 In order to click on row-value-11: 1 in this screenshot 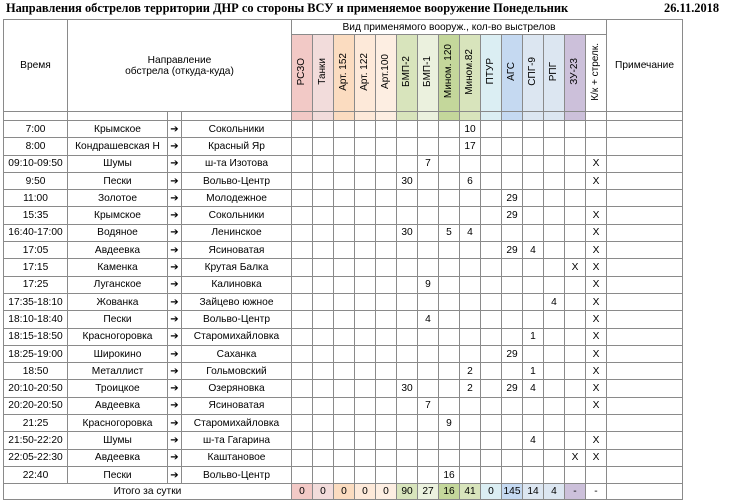, I will do `click(533, 371)`.